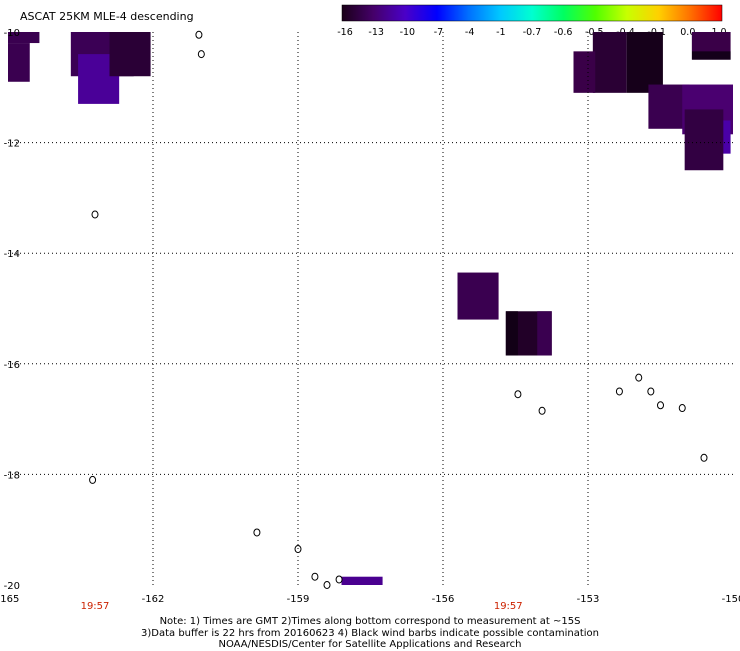 Image resolution: width=740 pixels, height=651 pixels. What do you see at coordinates (12, 475) in the screenshot?
I see `y-tick-label: -18` at bounding box center [12, 475].